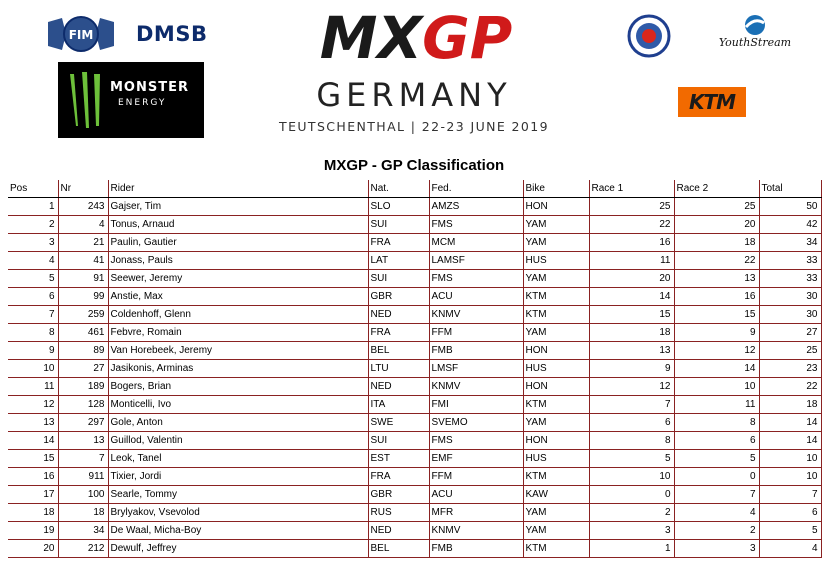 This screenshot has height=561, width=828. What do you see at coordinates (632, 530) in the screenshot?
I see `race1-cell: 3` at bounding box center [632, 530].